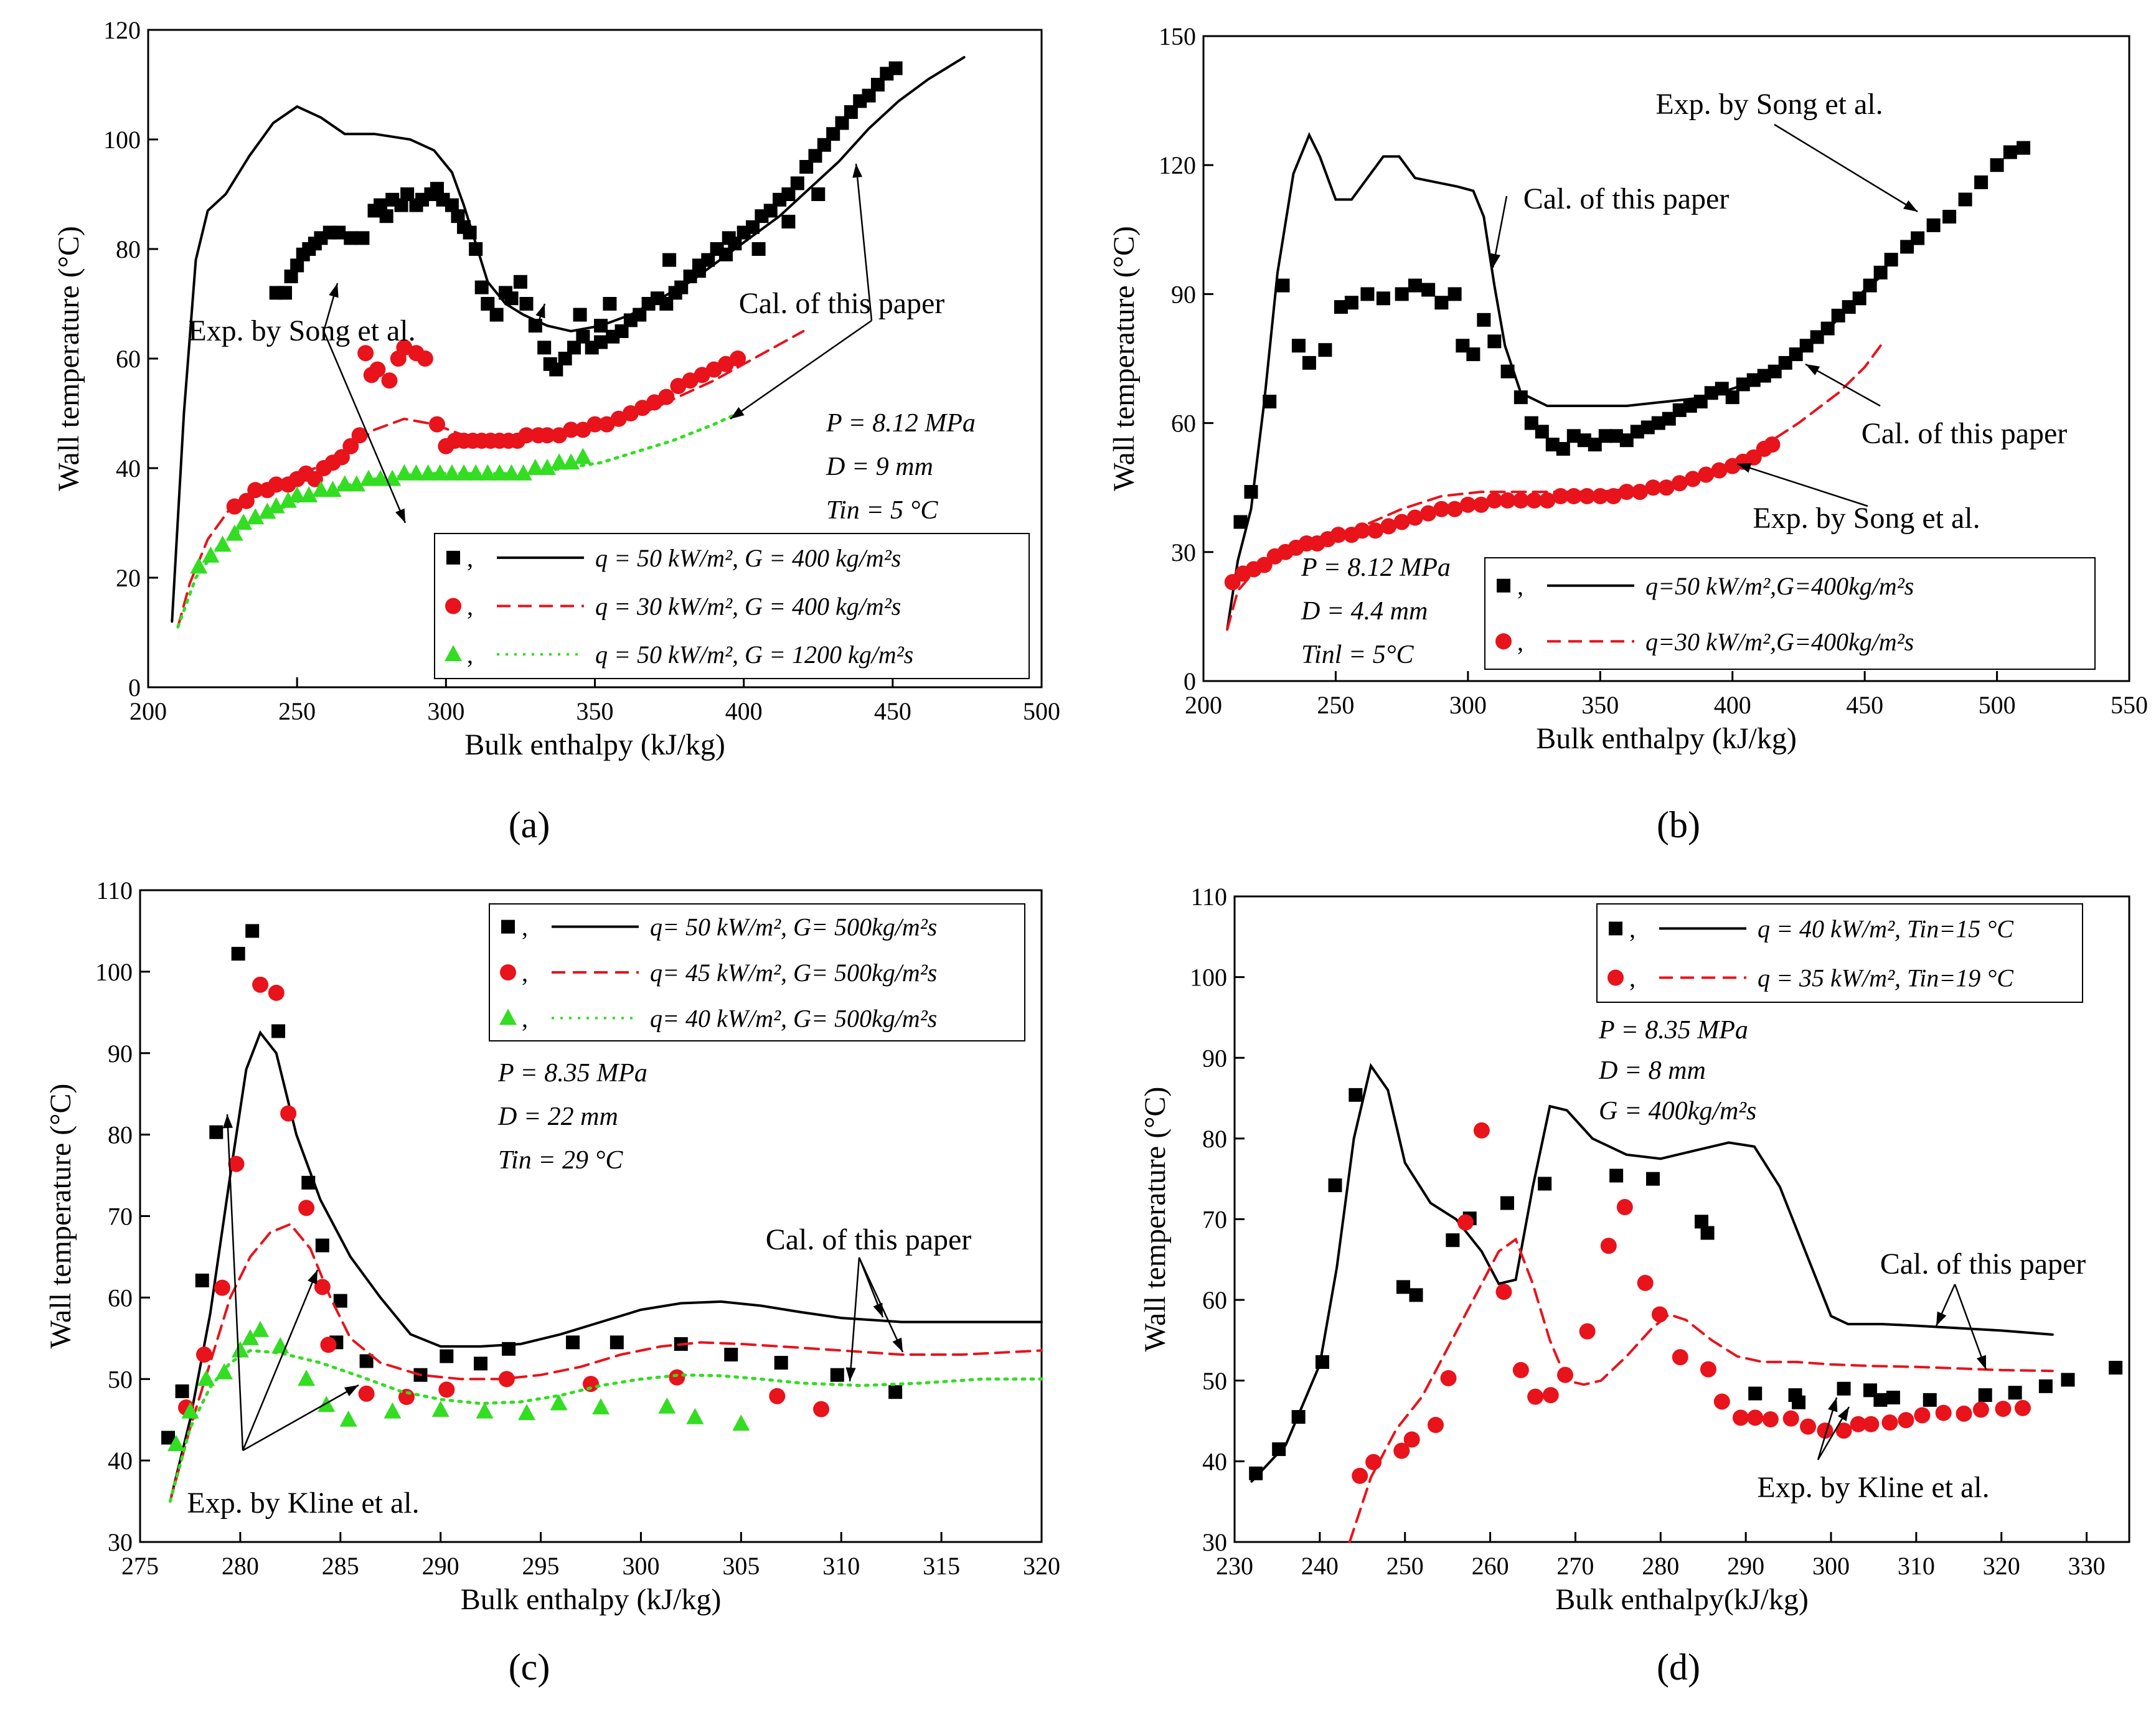 The image size is (2156, 1725). What do you see at coordinates (2087, 1566) in the screenshot?
I see `x-tick-label: 330` at bounding box center [2087, 1566].